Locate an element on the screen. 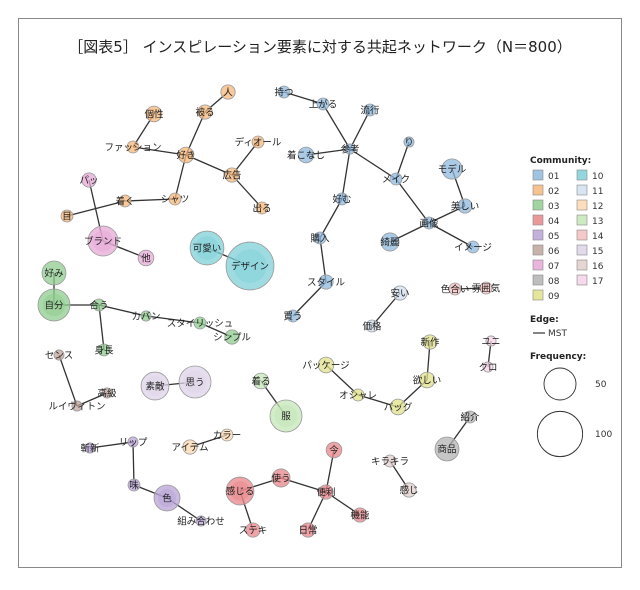  legend-community-item: 01 is located at coordinates (545, 175).